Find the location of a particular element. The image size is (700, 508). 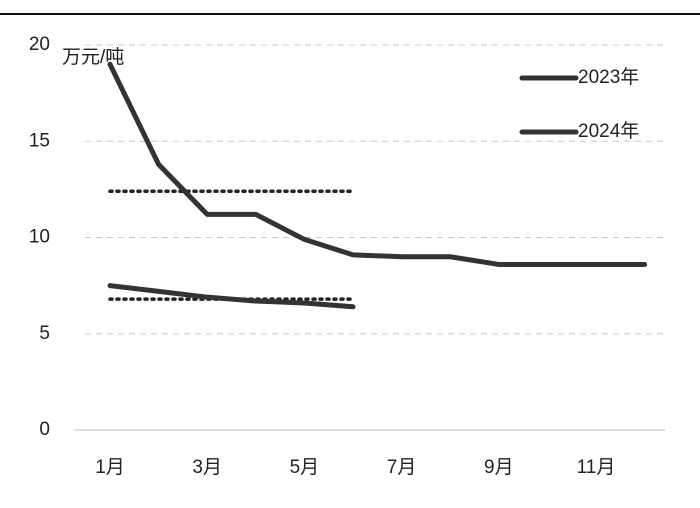

legend-label: 2024年 is located at coordinates (608, 131).